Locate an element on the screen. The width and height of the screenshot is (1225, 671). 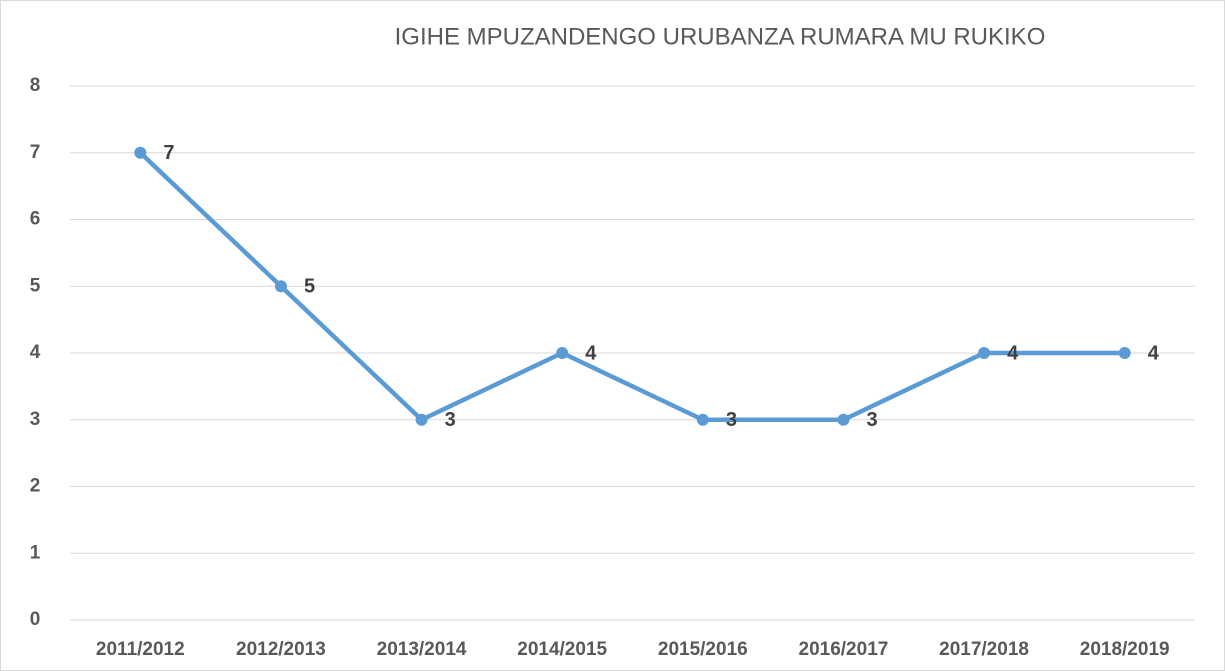
y-tick-label: 8 is located at coordinates (35, 85).